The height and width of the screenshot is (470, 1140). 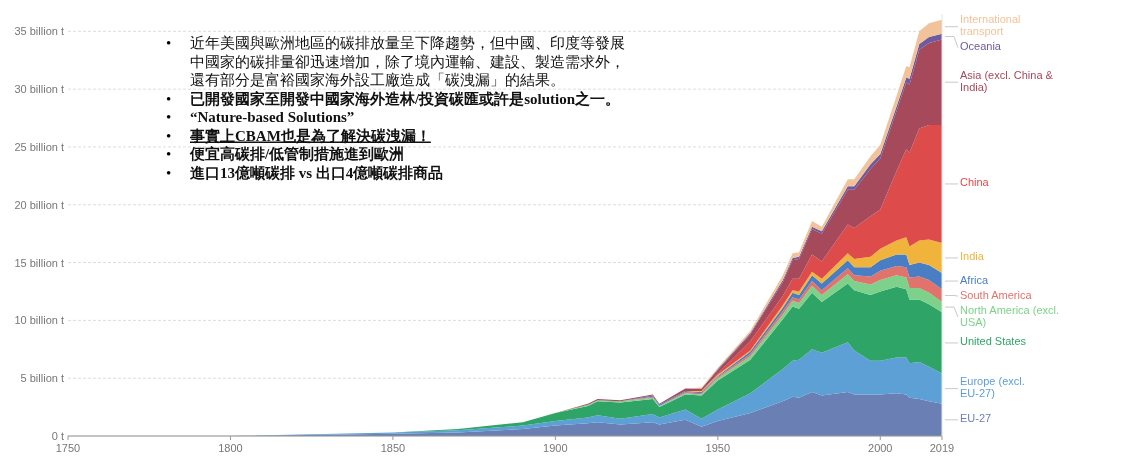 I want to click on series-label: North America (excl. USA), so click(x=1010, y=315).